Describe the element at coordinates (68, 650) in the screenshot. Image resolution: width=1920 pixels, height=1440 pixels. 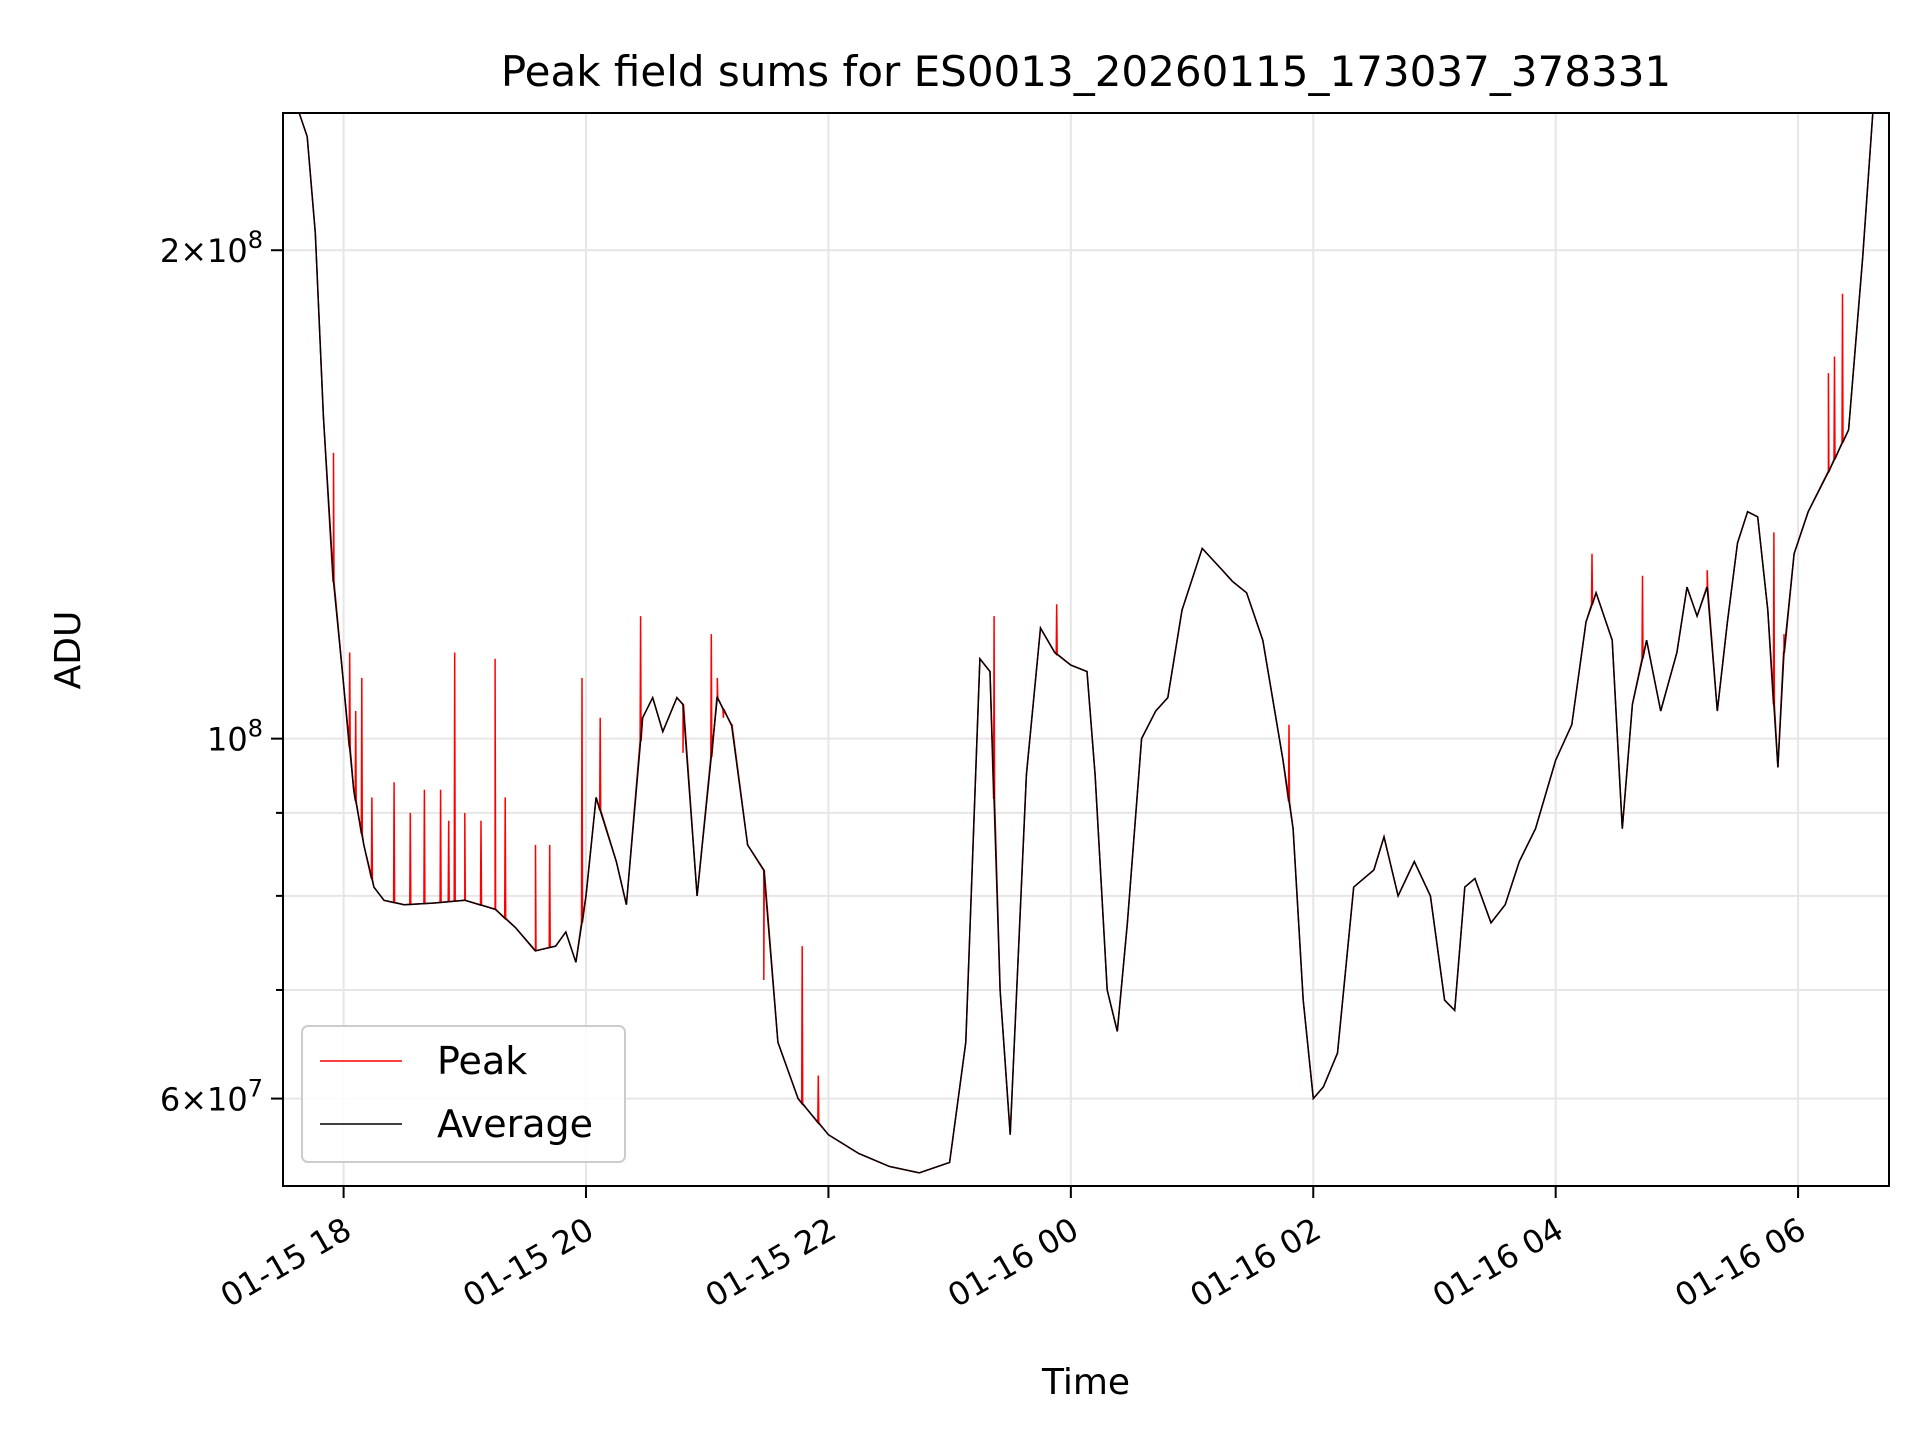
I see `y-axis-label: ADU` at that location.